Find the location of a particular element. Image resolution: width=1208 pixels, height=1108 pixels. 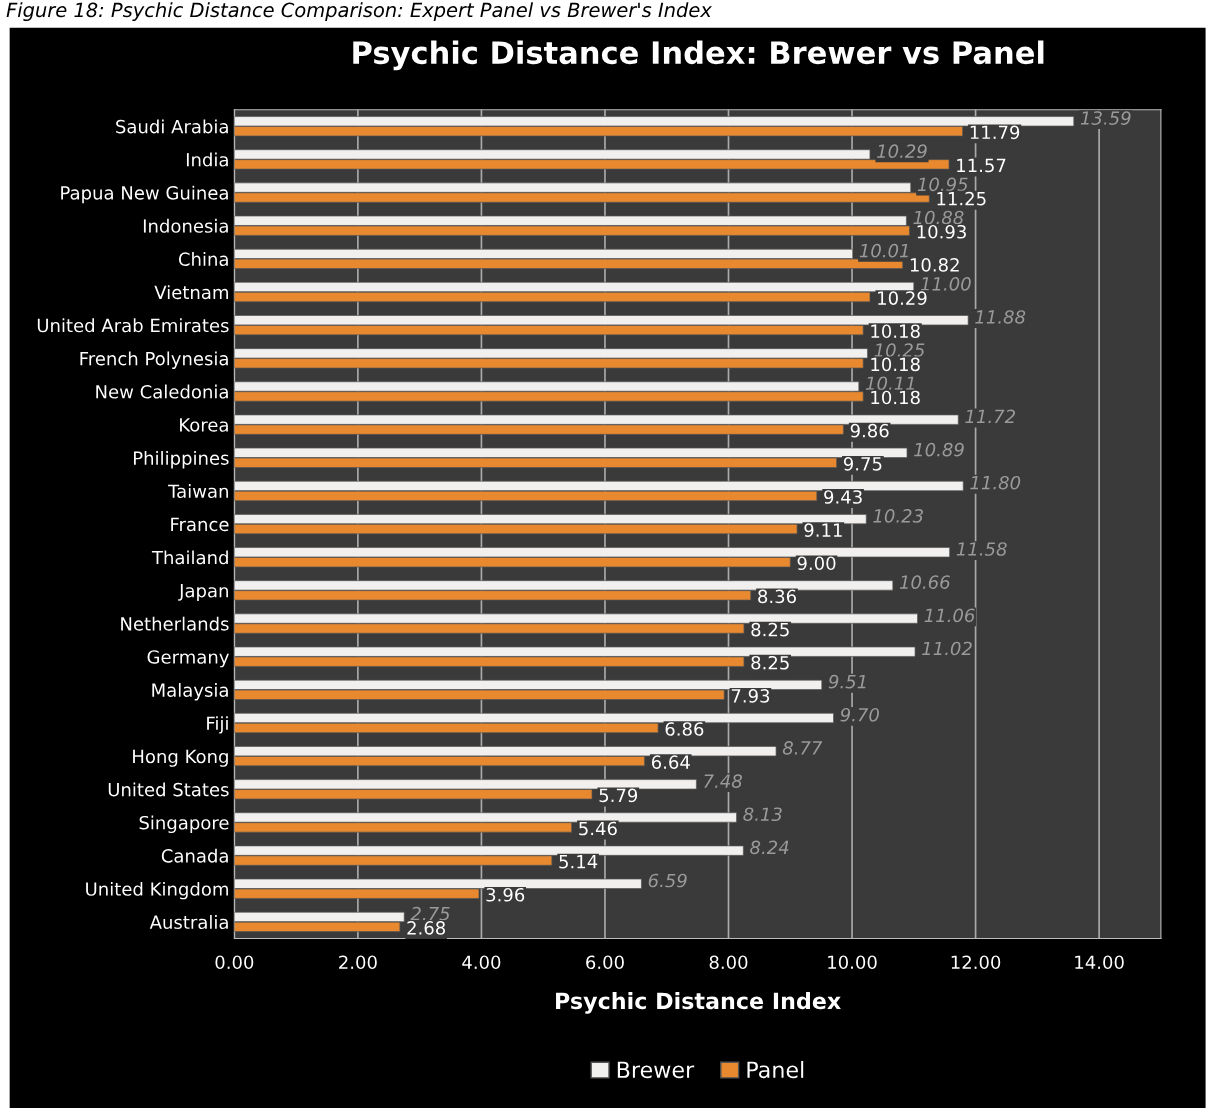

y-tick-label: Thailand is located at coordinates (189, 557).